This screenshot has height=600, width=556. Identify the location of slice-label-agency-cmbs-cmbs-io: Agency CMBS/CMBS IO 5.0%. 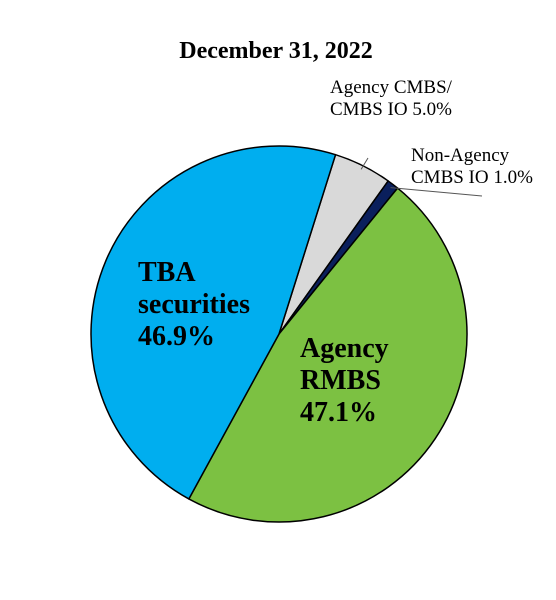
(391, 98).